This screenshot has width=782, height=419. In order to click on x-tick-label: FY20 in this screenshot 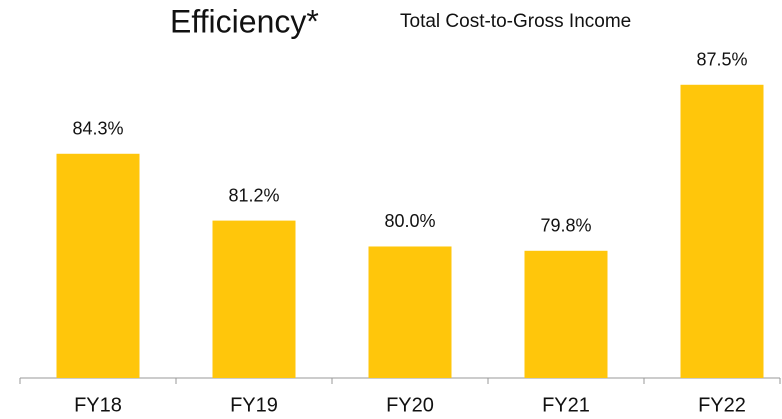, I will do `click(410, 405)`.